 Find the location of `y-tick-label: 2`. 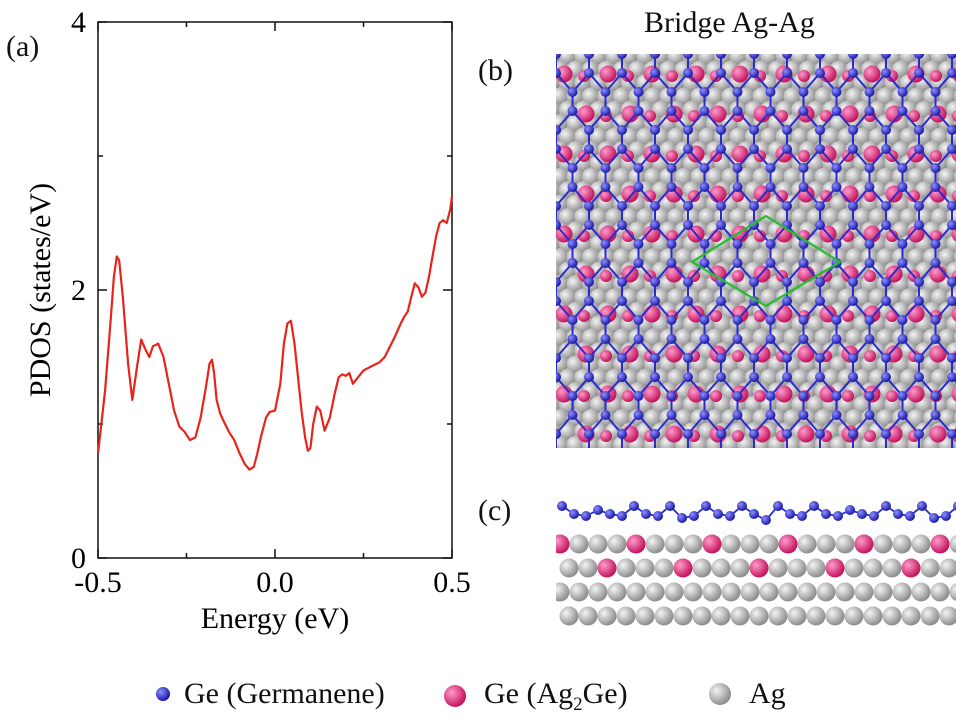

y-tick-label: 2 is located at coordinates (78, 290).